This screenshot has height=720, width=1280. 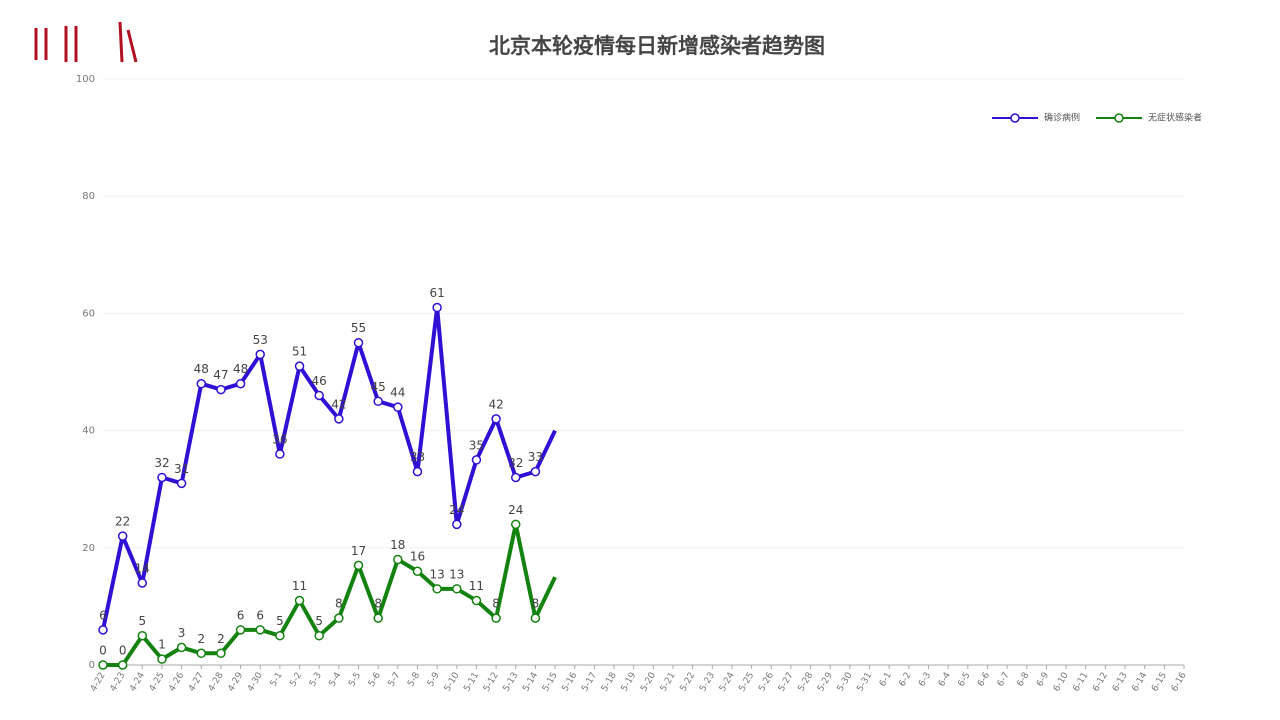 What do you see at coordinates (434, 680) in the screenshot?
I see `x-tick-label: 5-9` at bounding box center [434, 680].